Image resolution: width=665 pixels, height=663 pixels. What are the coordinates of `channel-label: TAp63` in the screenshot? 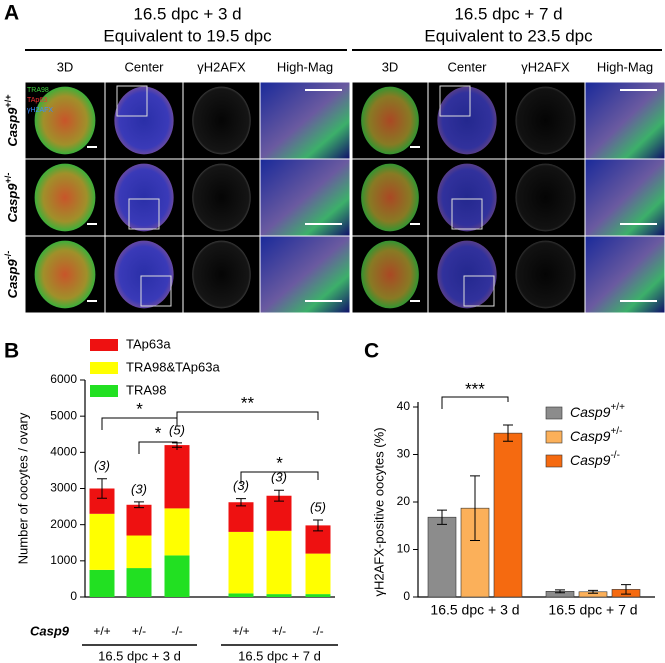 It's located at (37, 100).